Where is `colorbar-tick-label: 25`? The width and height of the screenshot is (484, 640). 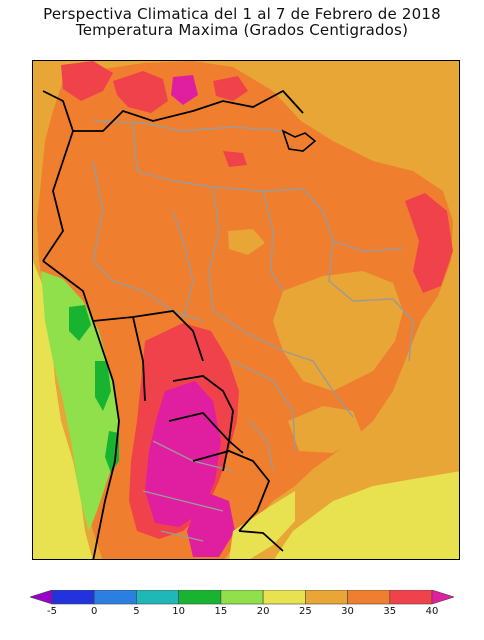
colorbar-tick-label: 25 is located at coordinates (305, 611).